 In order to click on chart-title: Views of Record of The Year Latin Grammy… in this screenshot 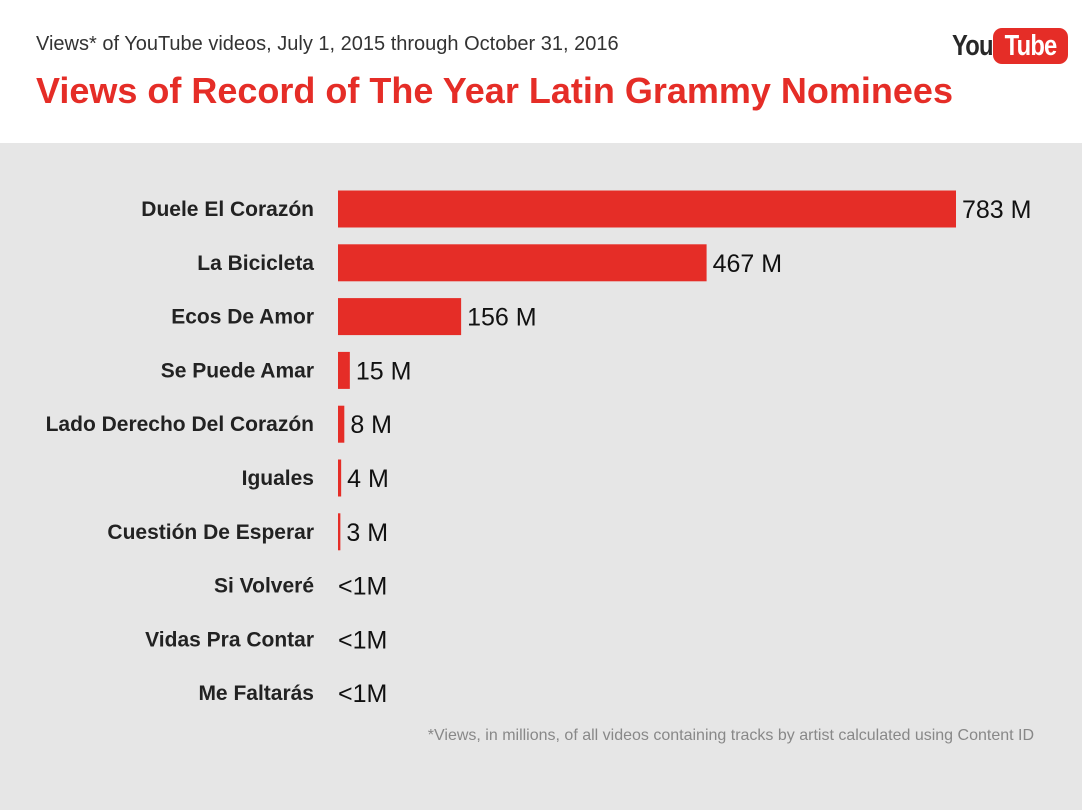, I will do `click(494, 90)`.